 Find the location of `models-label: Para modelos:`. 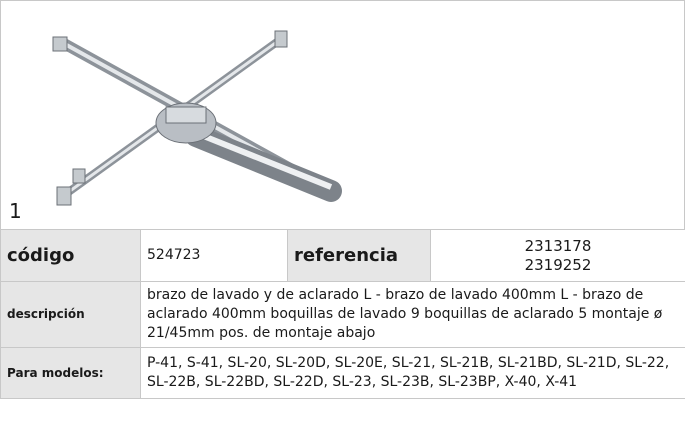

models-label: Para modelos: is located at coordinates (70, 373).